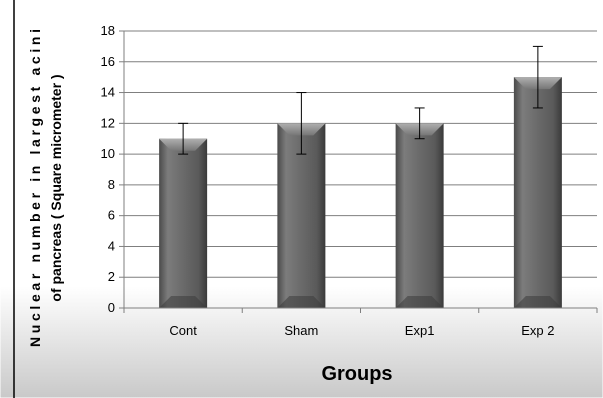 Image resolution: width=603 pixels, height=398 pixels. What do you see at coordinates (111, 184) in the screenshot?
I see `y-tick-label: 8` at bounding box center [111, 184].